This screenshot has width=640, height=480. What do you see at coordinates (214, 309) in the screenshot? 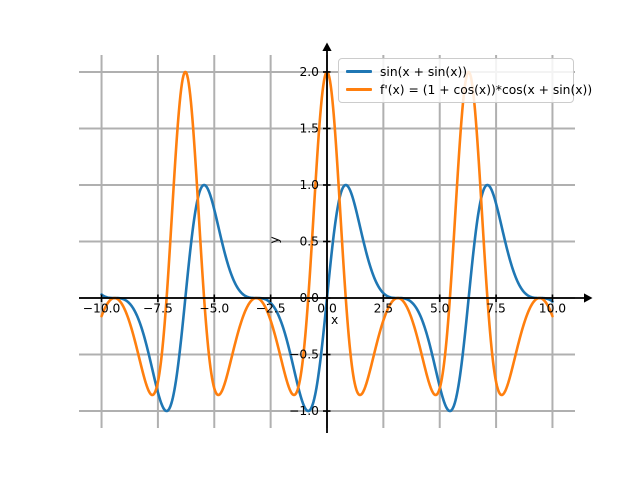
I see `x-tick-label: −5.0` at bounding box center [214, 309].